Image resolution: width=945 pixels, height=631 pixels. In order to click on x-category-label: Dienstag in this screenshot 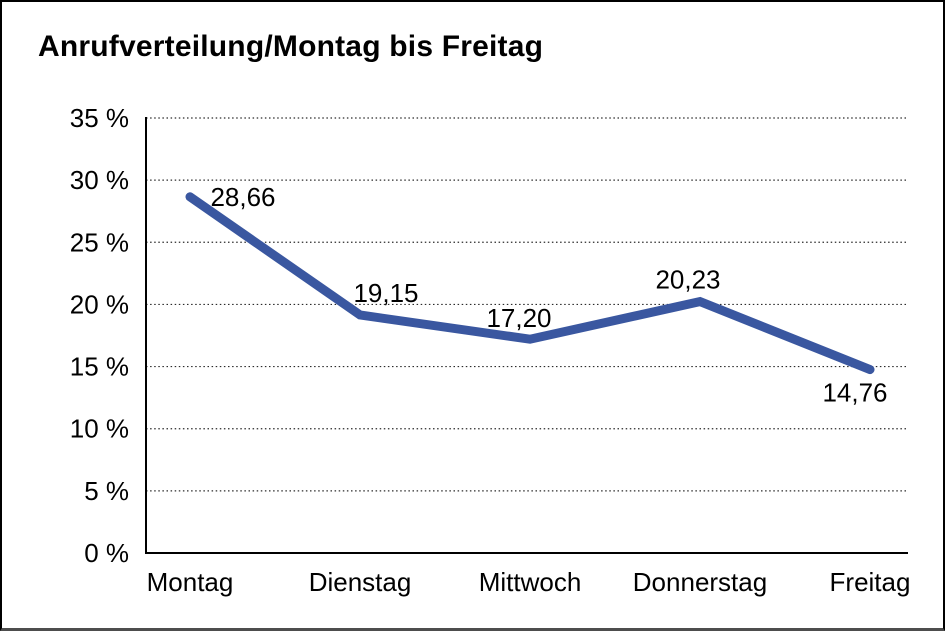, I will do `click(360, 582)`.